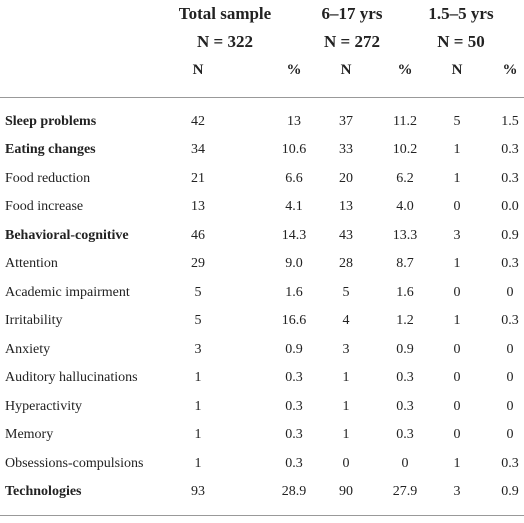  What do you see at coordinates (352, 41) in the screenshot?
I see `group-n: N = 272` at bounding box center [352, 41].